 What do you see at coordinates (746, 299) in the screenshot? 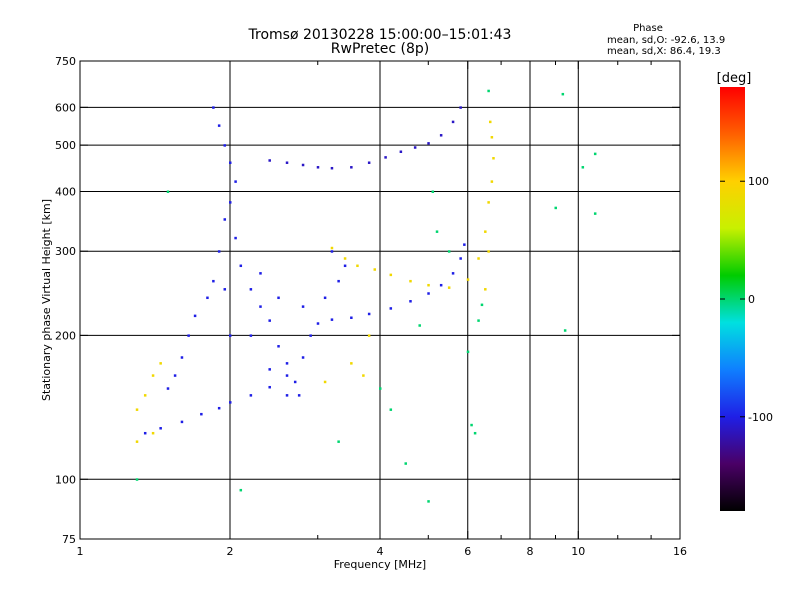
I see `colorbar-ticks: 100 0 -100` at bounding box center [746, 299].